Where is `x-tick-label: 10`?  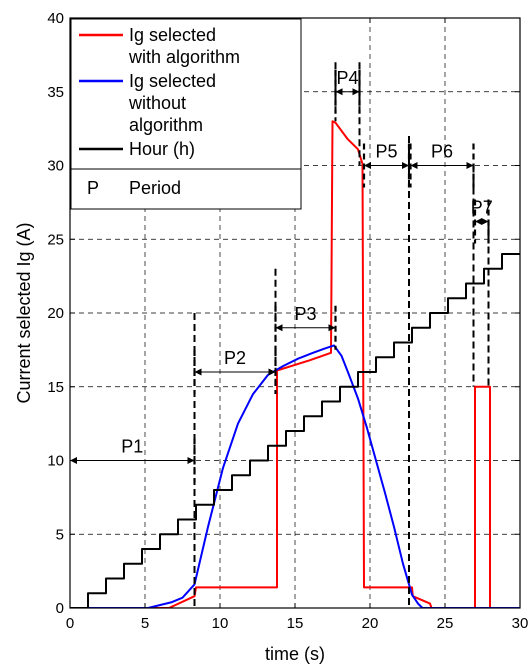
x-tick-label: 10 is located at coordinates (220, 623).